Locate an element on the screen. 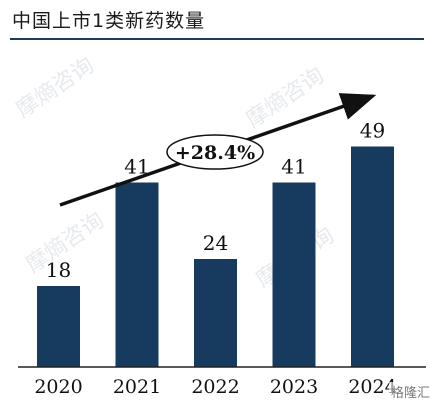 Image resolution: width=436 pixels, height=403 pixels. title-divider is located at coordinates (217, 39).